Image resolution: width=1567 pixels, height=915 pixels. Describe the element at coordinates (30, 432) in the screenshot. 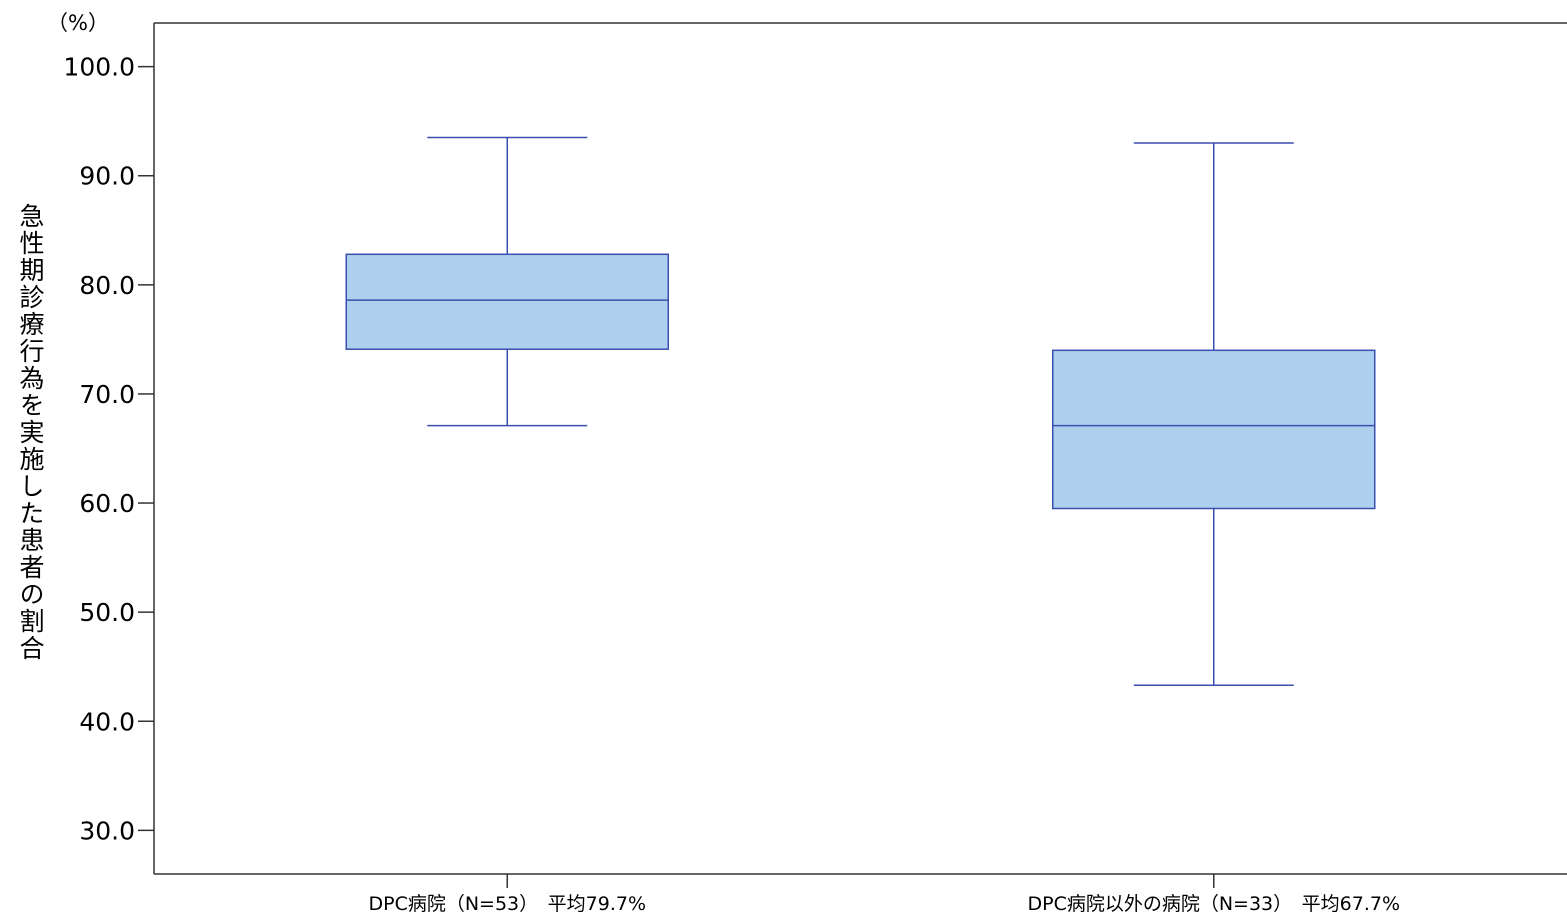

I see `y-axis-title: 急性期診療行為を実施した患者の割合` at that location.